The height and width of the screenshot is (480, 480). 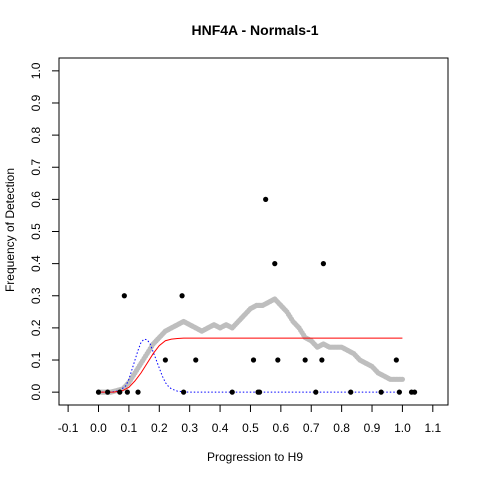 I want to click on y-tick-label: 0.8, so click(x=36, y=134).